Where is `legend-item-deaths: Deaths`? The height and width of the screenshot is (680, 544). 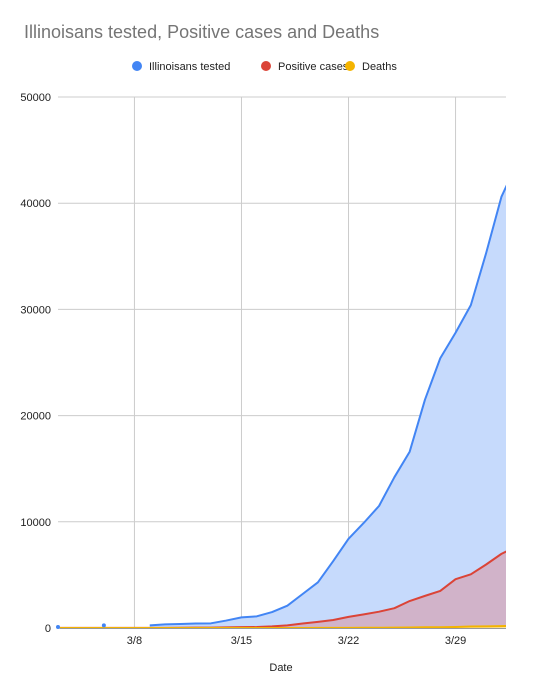 legend-item-deaths: Deaths is located at coordinates (371, 67).